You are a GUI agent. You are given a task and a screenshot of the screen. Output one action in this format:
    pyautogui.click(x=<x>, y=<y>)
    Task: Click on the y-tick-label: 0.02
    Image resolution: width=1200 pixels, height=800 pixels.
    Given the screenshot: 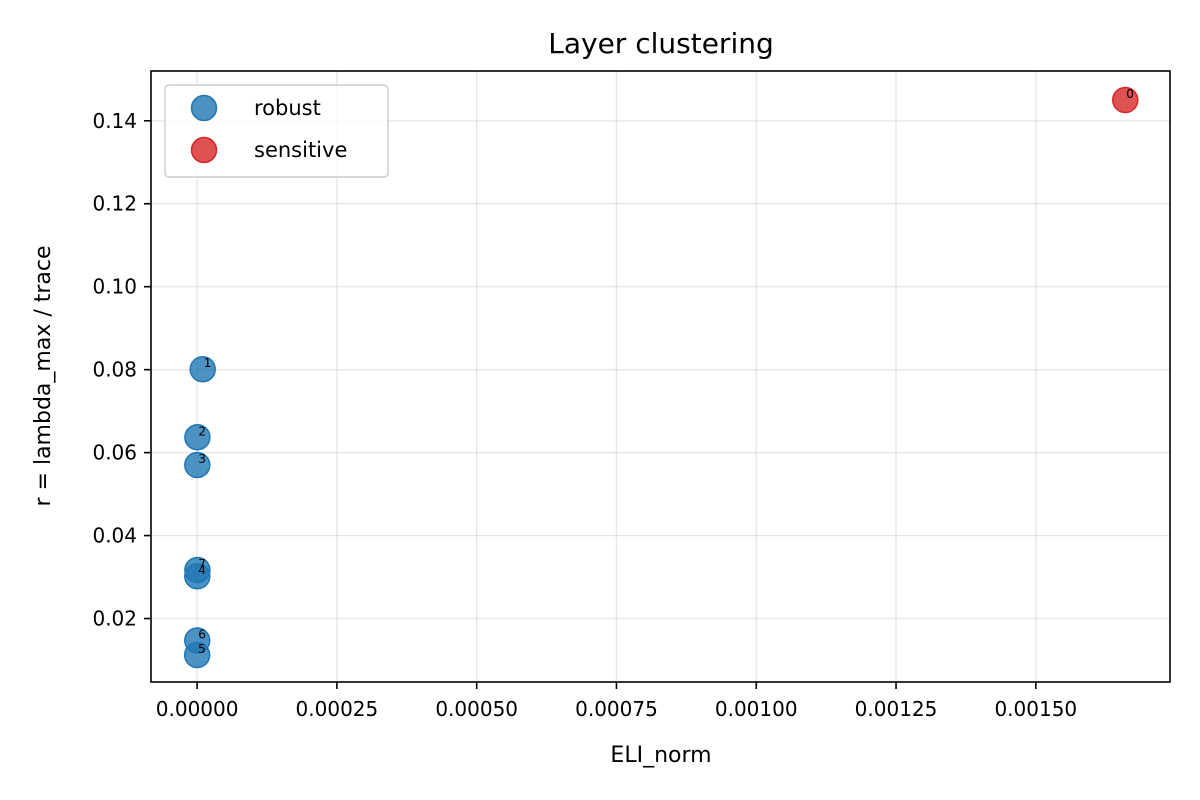 What is the action you would take?
    pyautogui.click(x=114, y=619)
    